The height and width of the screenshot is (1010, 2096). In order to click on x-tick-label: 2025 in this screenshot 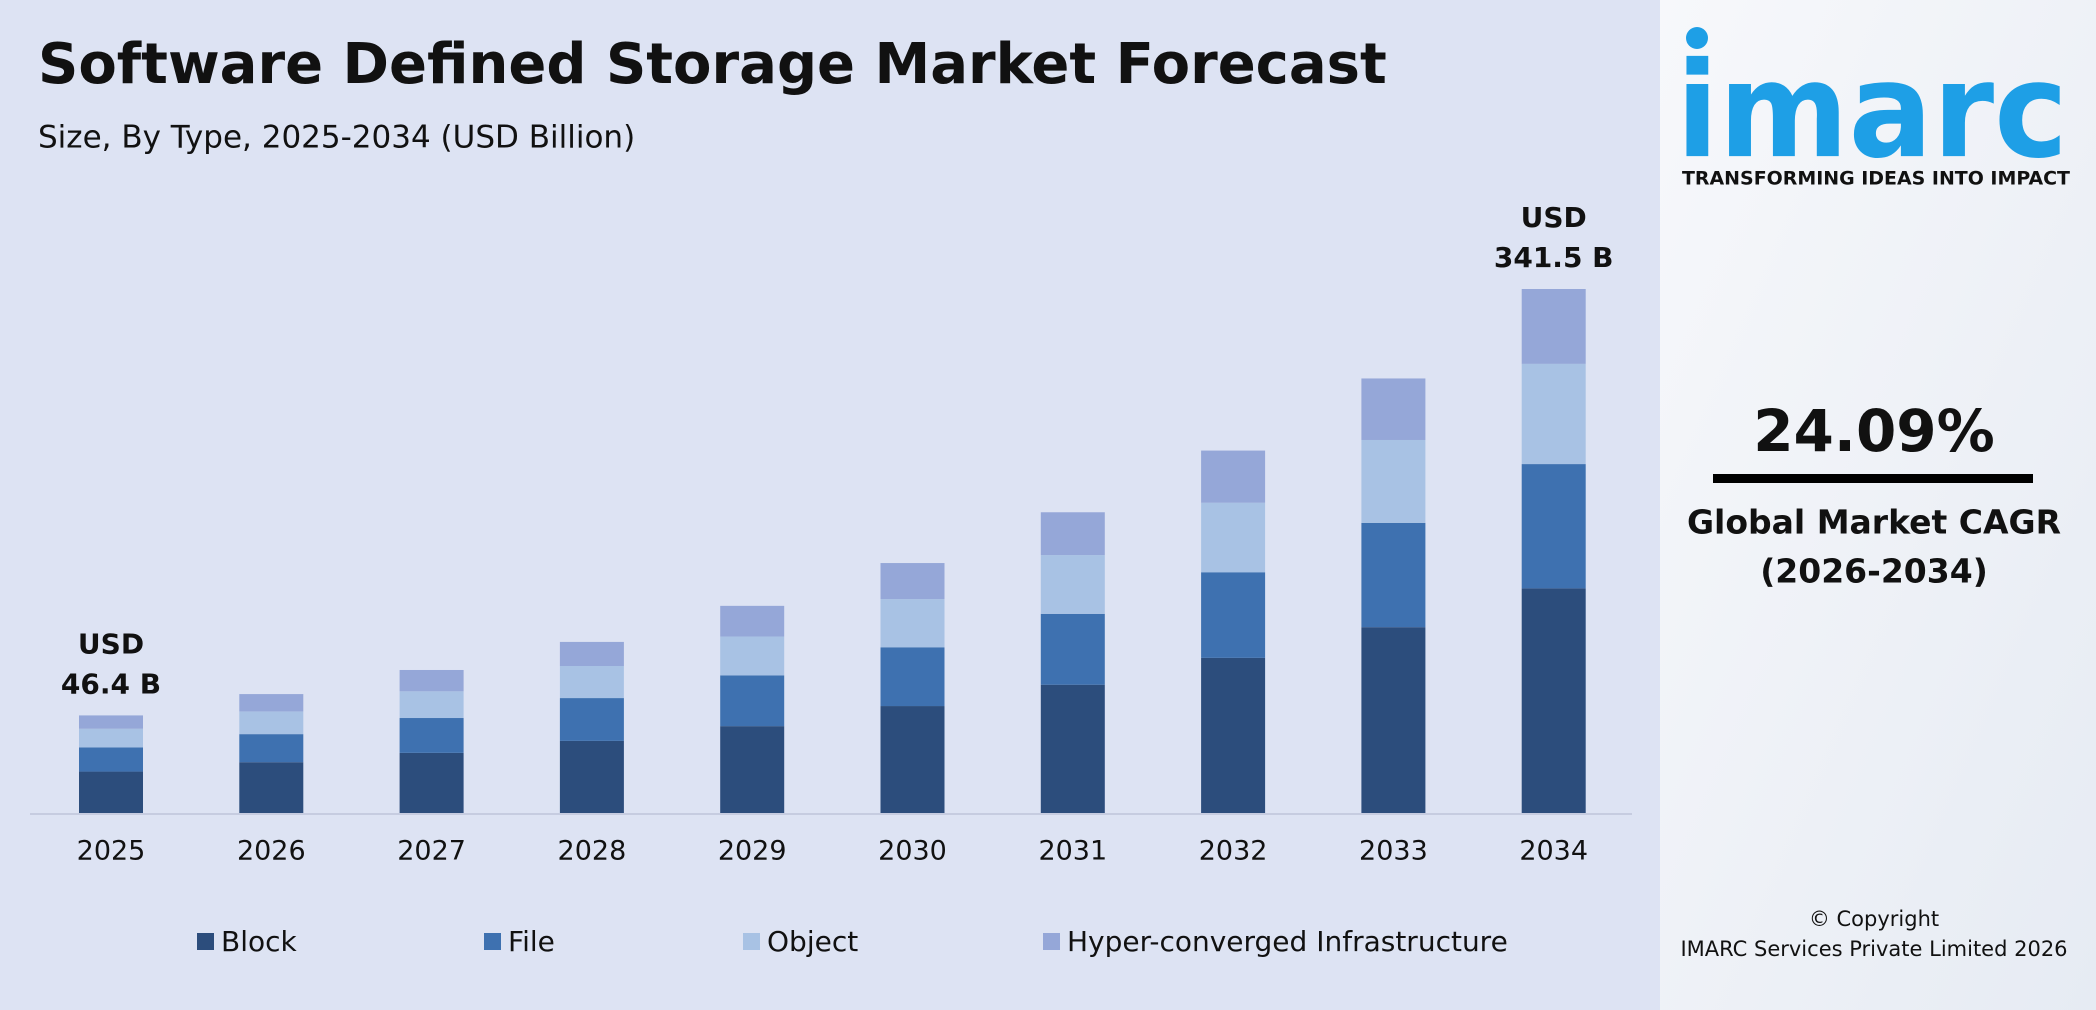, I will do `click(111, 851)`.